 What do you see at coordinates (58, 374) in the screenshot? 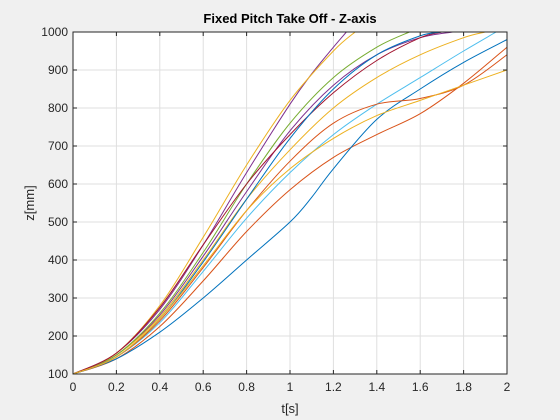
I see `y-tick-label: 100` at bounding box center [58, 374].